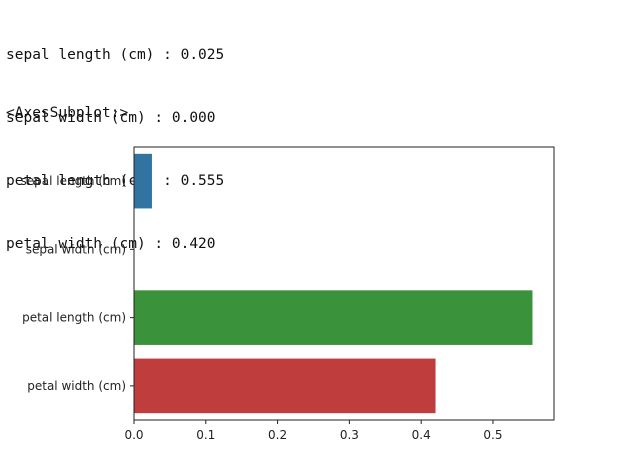  I want to click on output-line: sepal width (cm) : 0.000, so click(111, 118).